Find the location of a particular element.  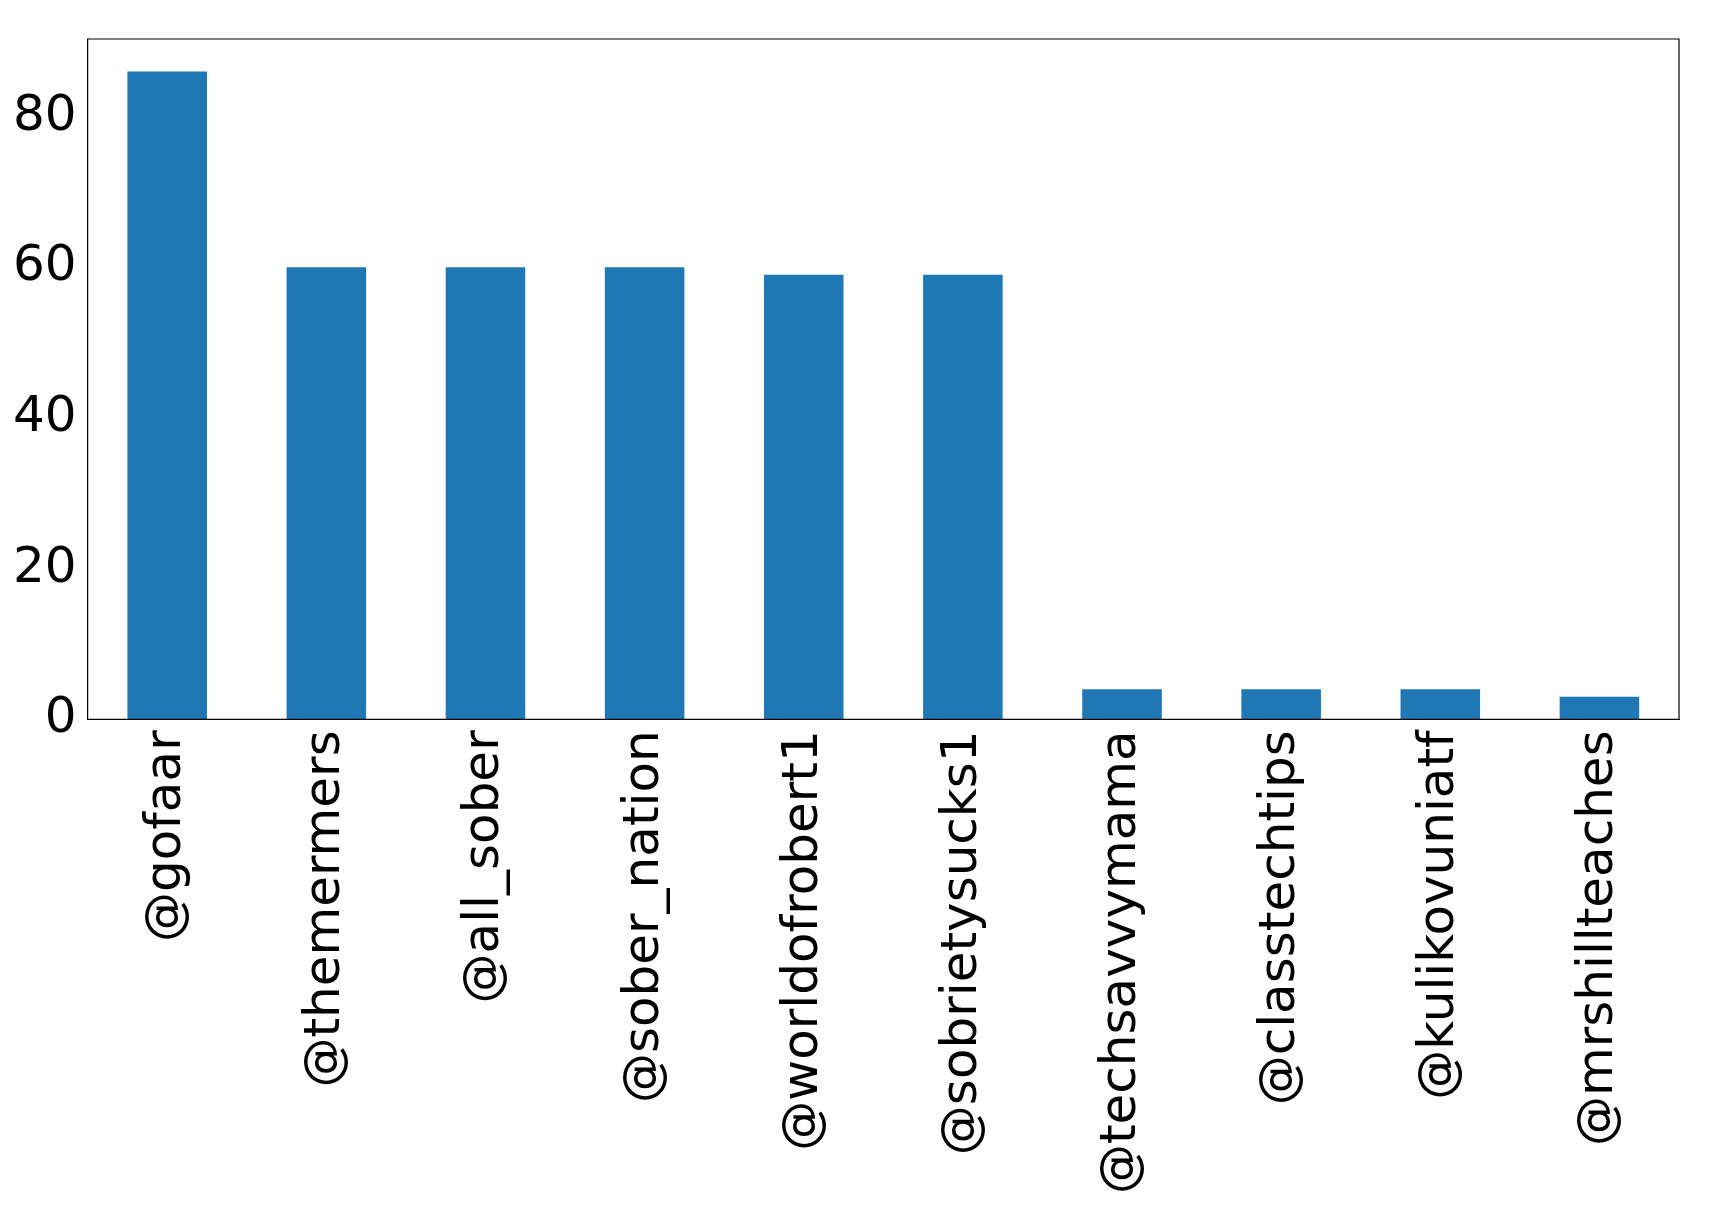

y-tick-label: 40 is located at coordinates (45, 413).